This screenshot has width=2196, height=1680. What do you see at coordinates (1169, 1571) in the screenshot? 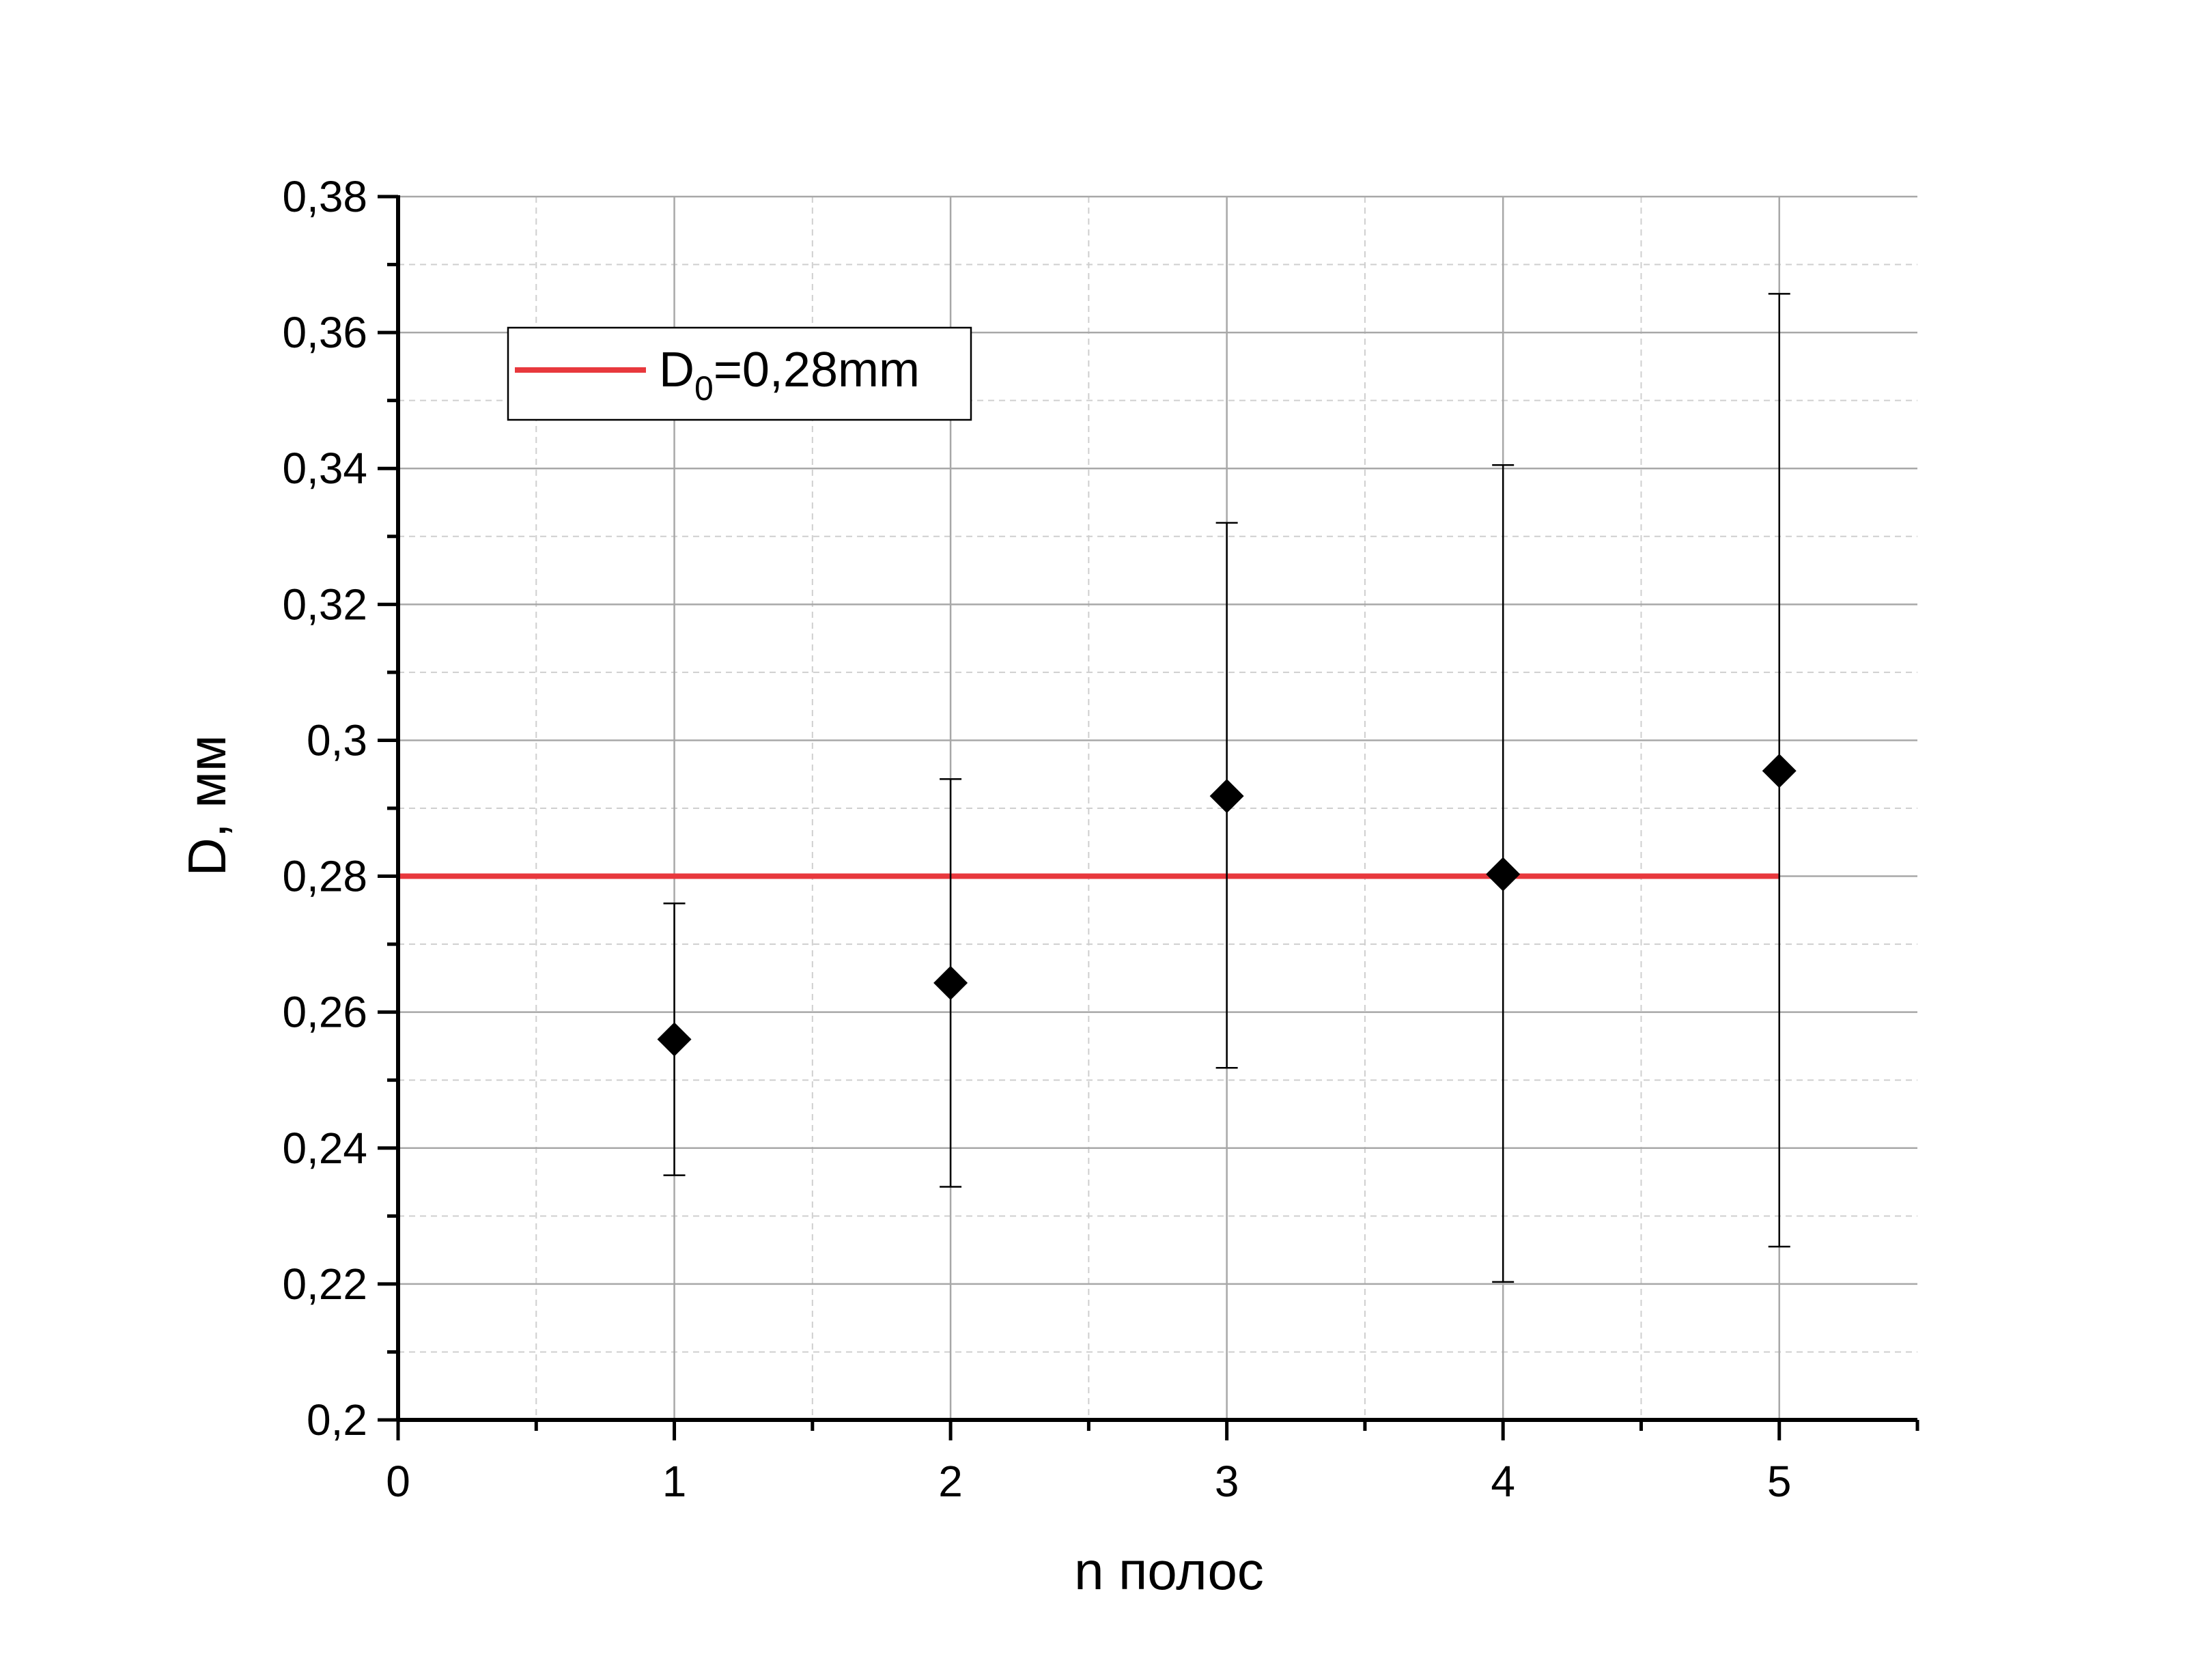
I see `x-axis-title: n полос` at bounding box center [1169, 1571].